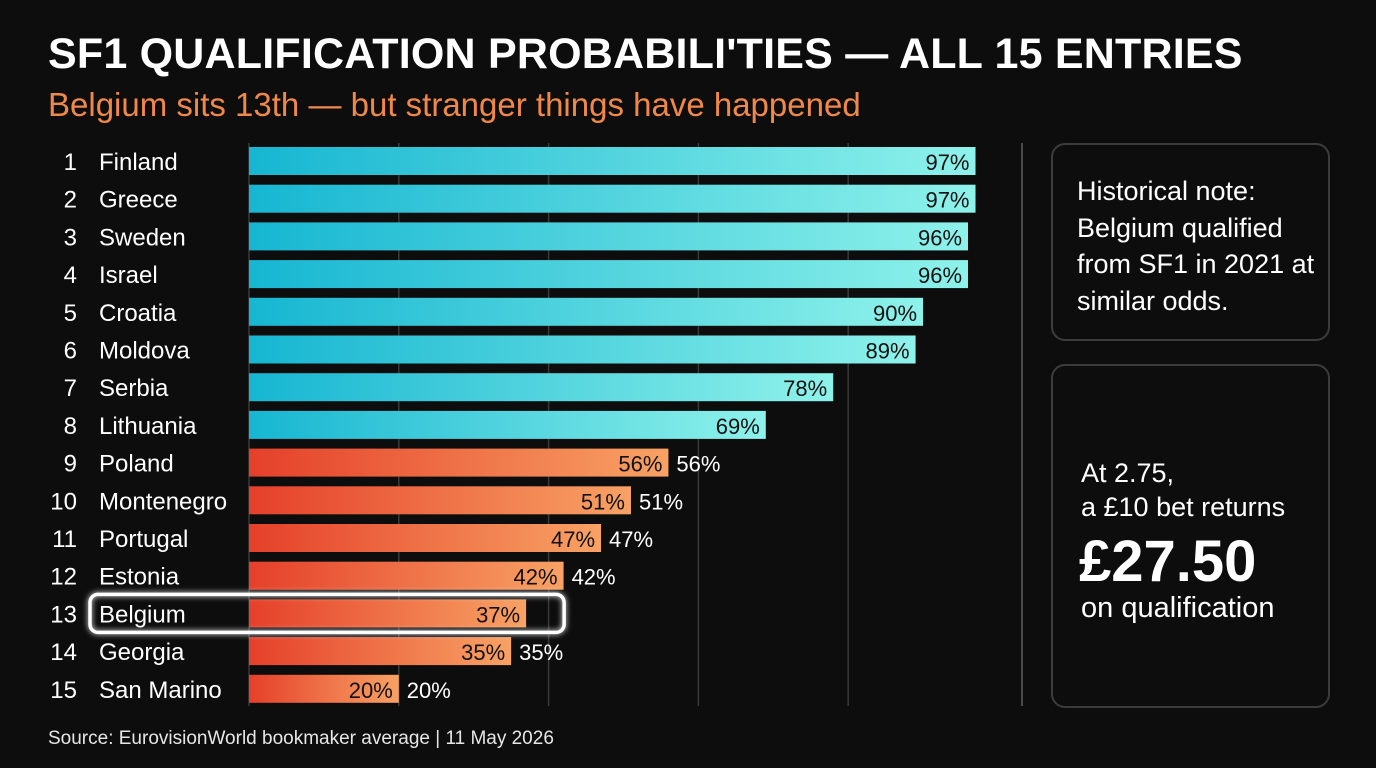 The image size is (1376, 768). I want to click on category-label: Sweden, so click(142, 237).